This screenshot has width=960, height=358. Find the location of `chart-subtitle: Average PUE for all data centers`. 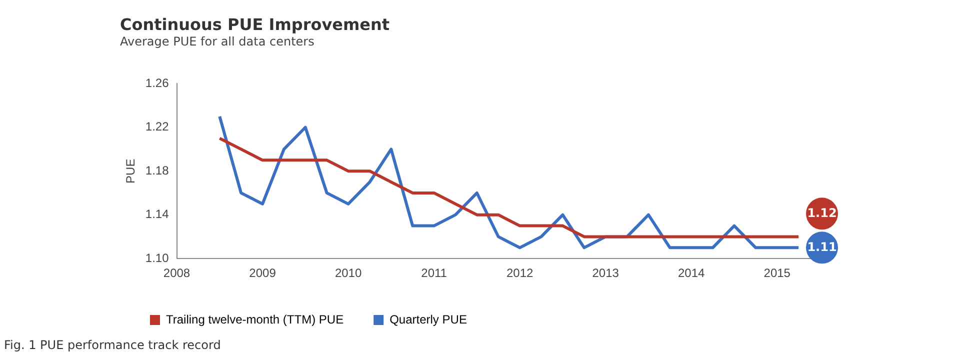

chart-subtitle: Average PUE for all data centers is located at coordinates (217, 41).